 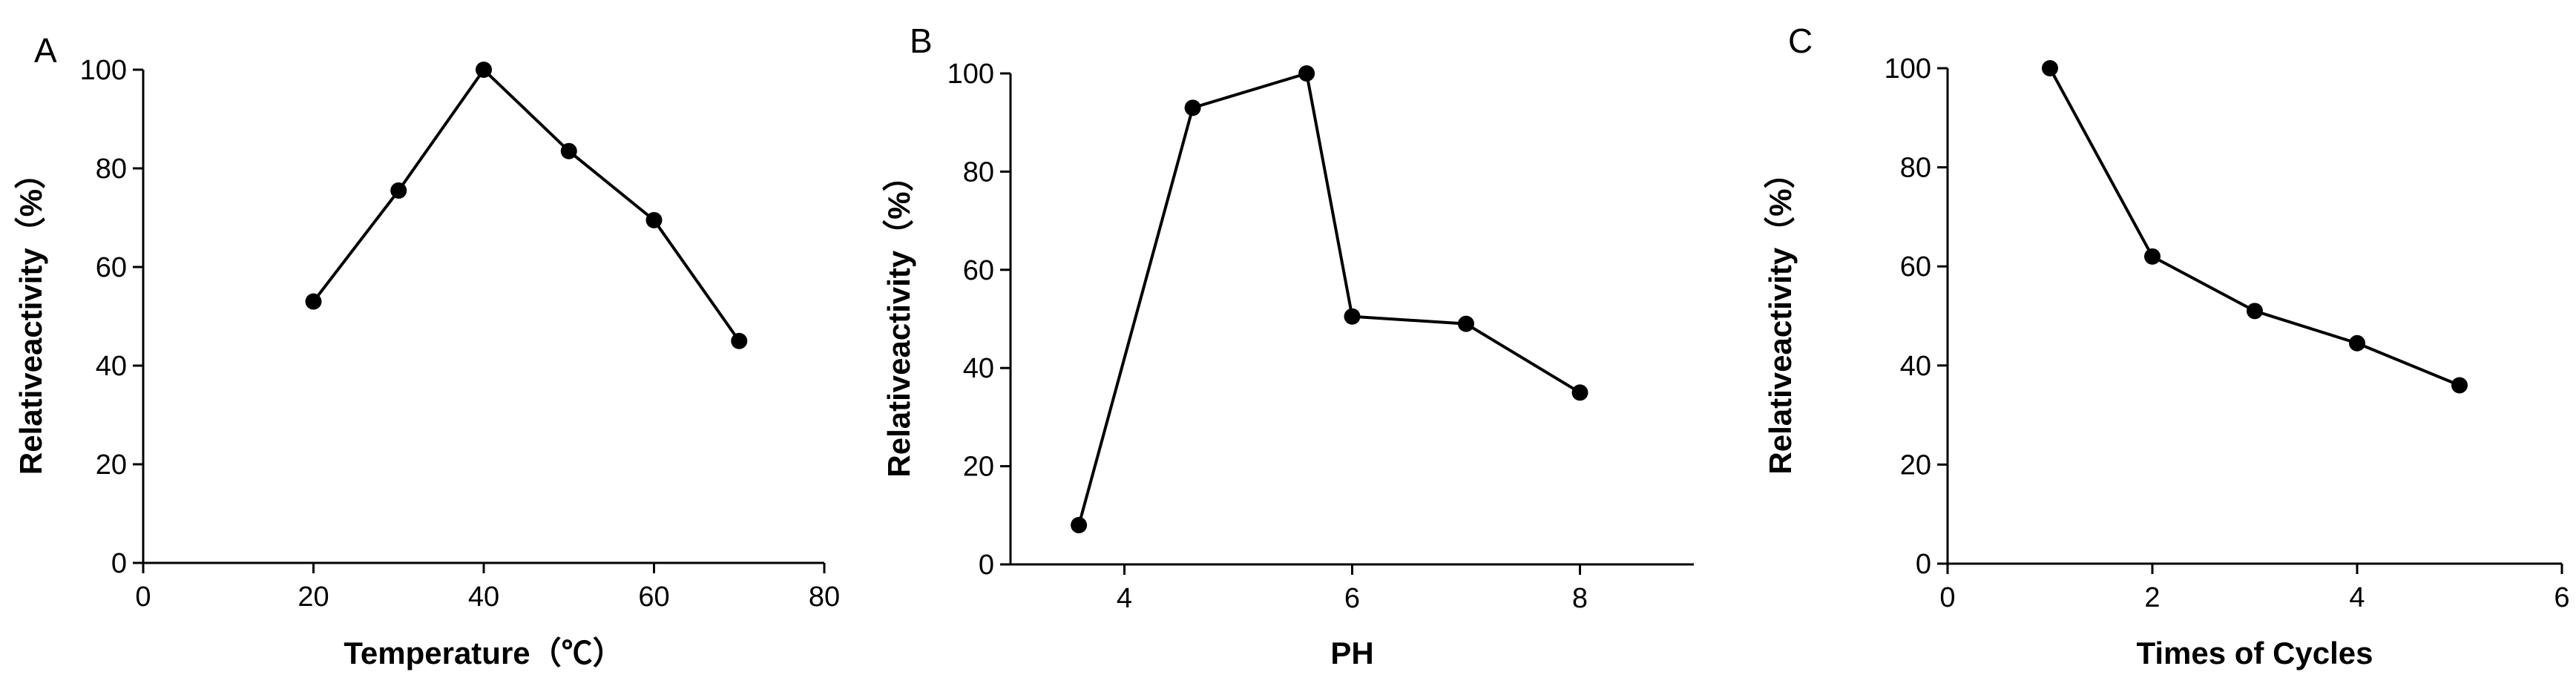 I want to click on x-tick-label: 2, so click(x=2152, y=597).